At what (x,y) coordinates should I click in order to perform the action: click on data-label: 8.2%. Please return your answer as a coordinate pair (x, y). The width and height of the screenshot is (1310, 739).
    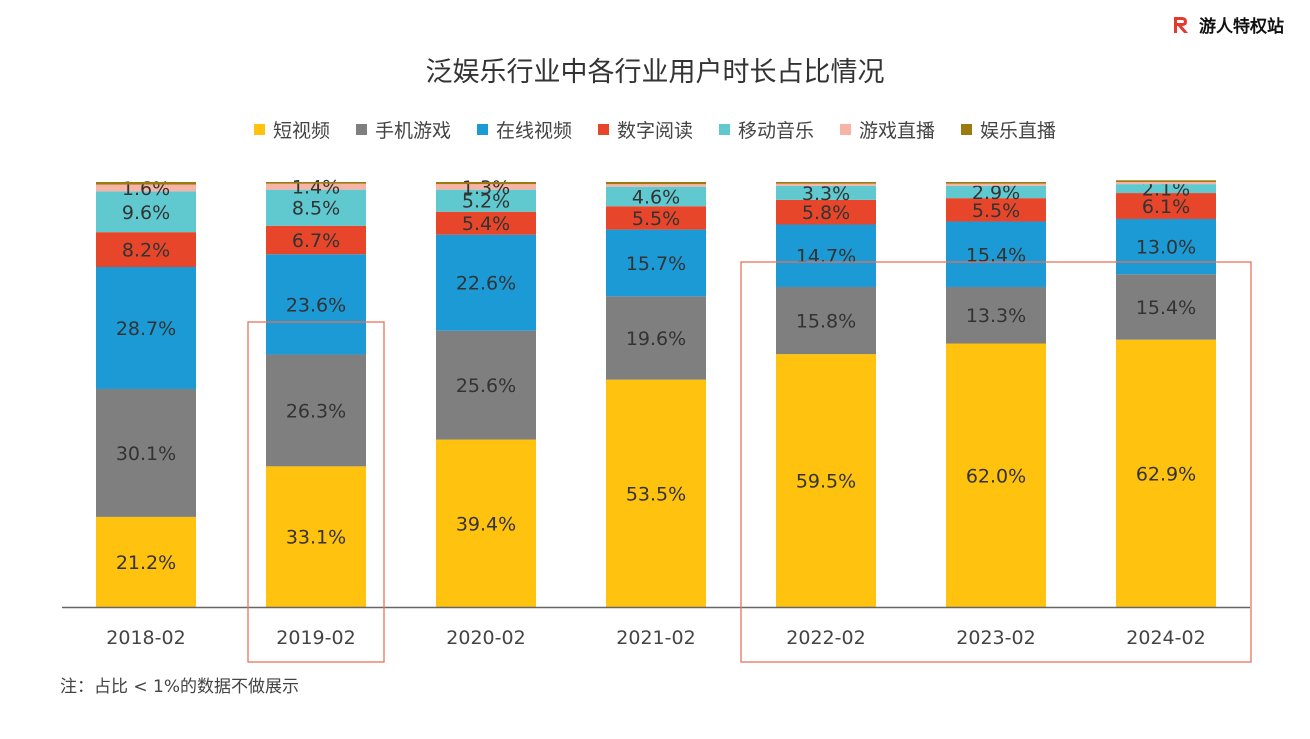
    Looking at the image, I should click on (146, 251).